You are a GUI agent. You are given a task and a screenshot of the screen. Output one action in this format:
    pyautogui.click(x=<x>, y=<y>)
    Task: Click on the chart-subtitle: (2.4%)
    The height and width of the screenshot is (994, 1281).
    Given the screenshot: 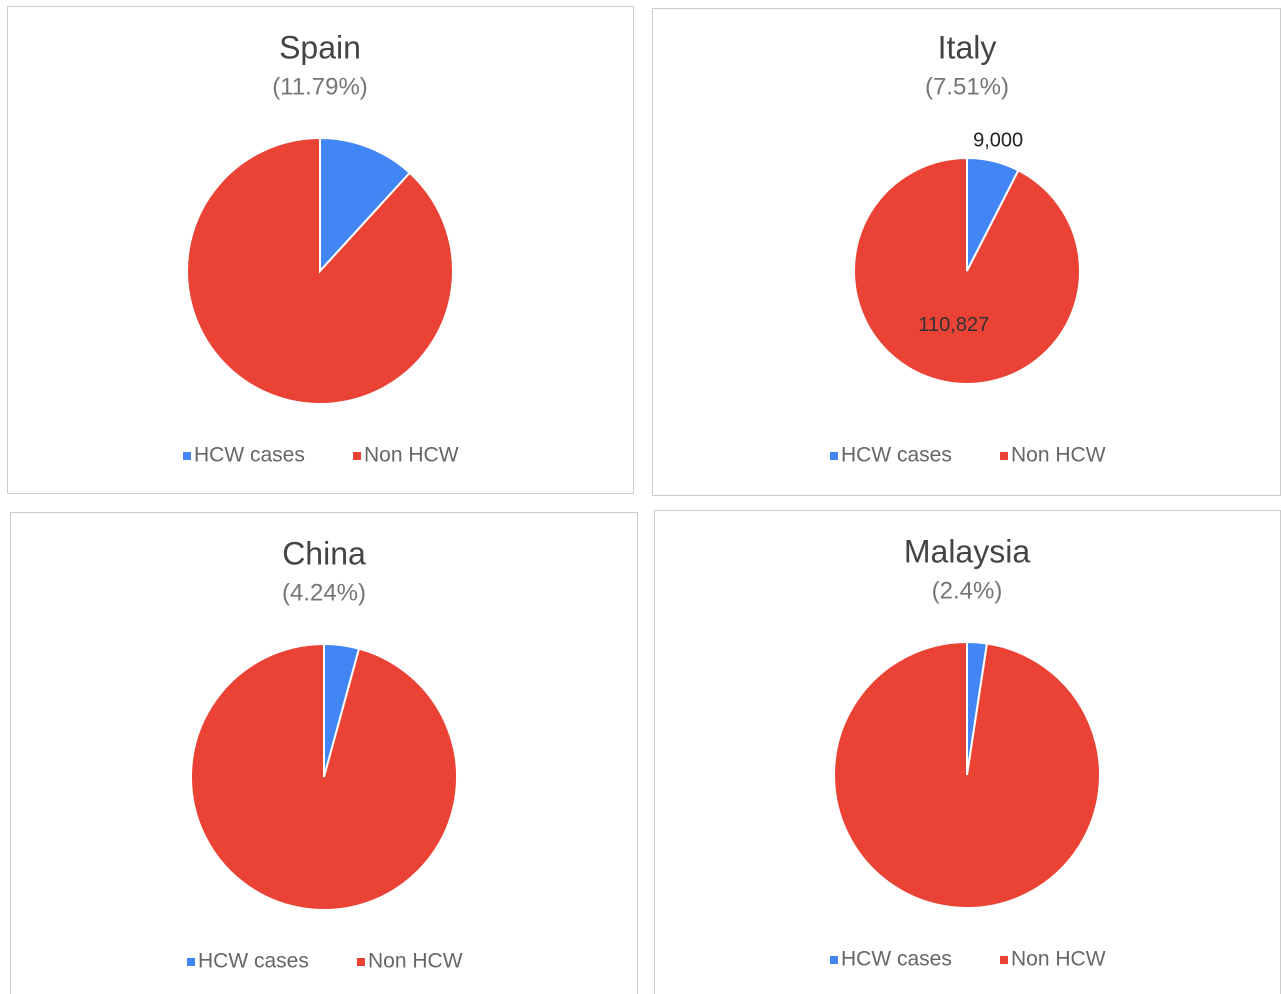 What is the action you would take?
    pyautogui.click(x=967, y=590)
    